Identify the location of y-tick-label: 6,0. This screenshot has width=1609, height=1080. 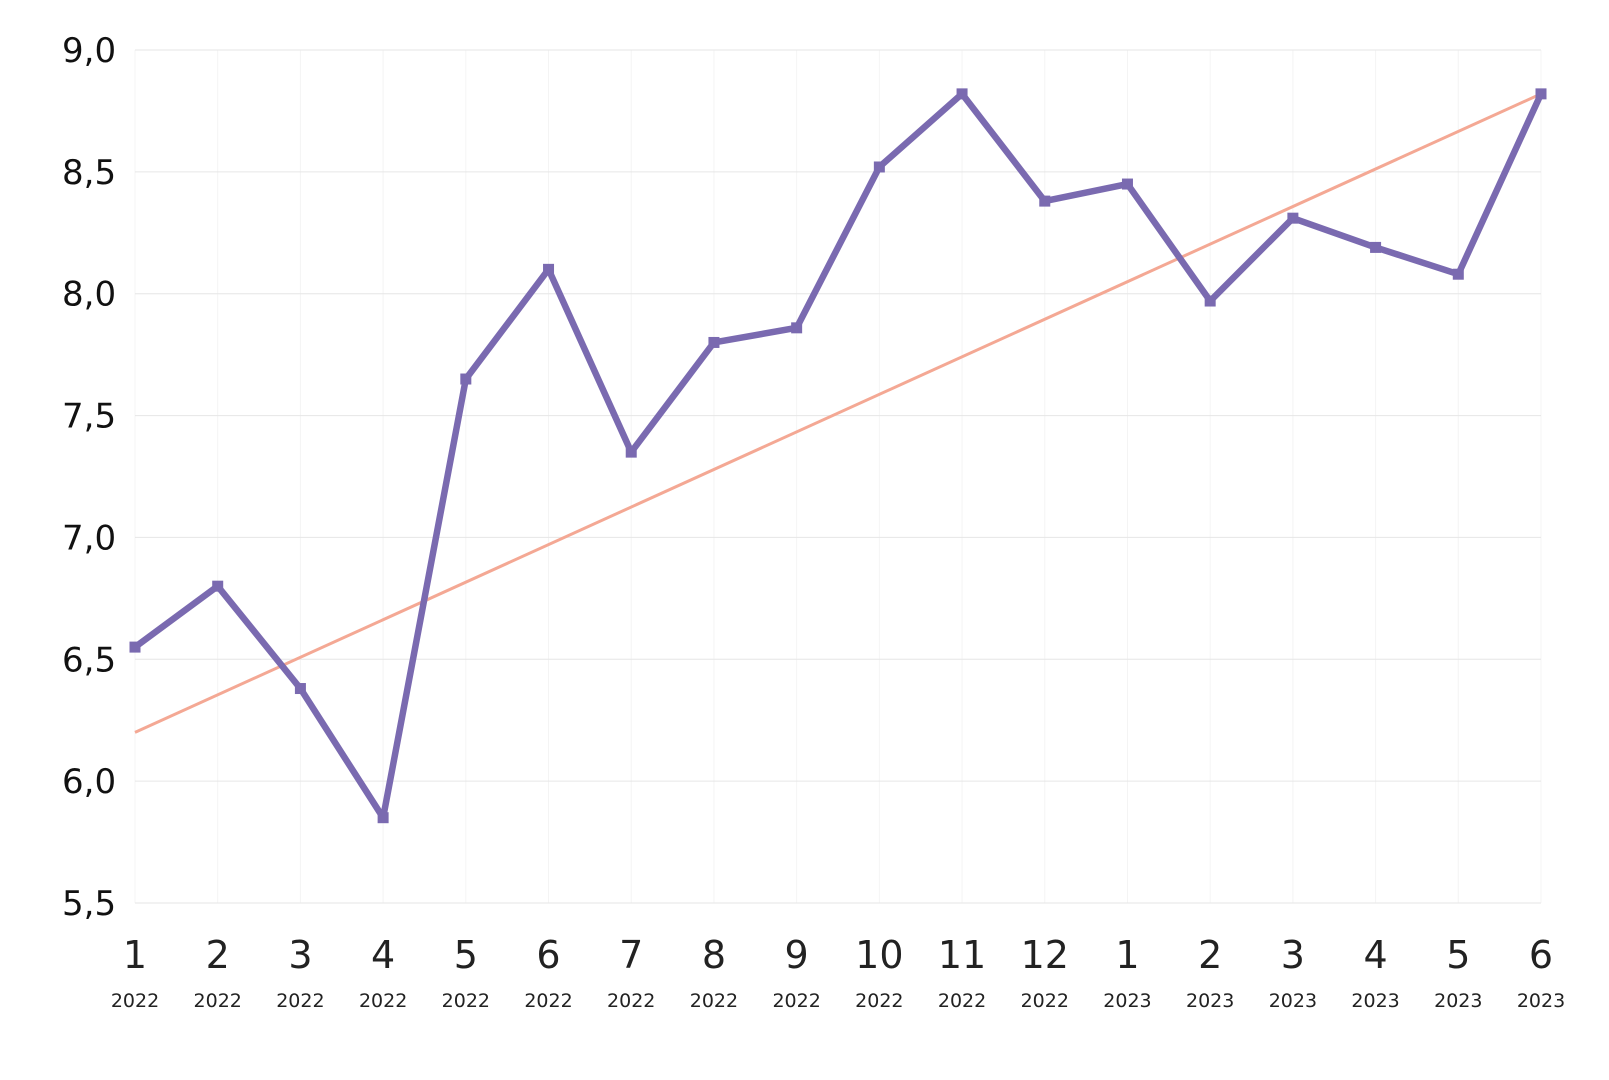
(89, 782).